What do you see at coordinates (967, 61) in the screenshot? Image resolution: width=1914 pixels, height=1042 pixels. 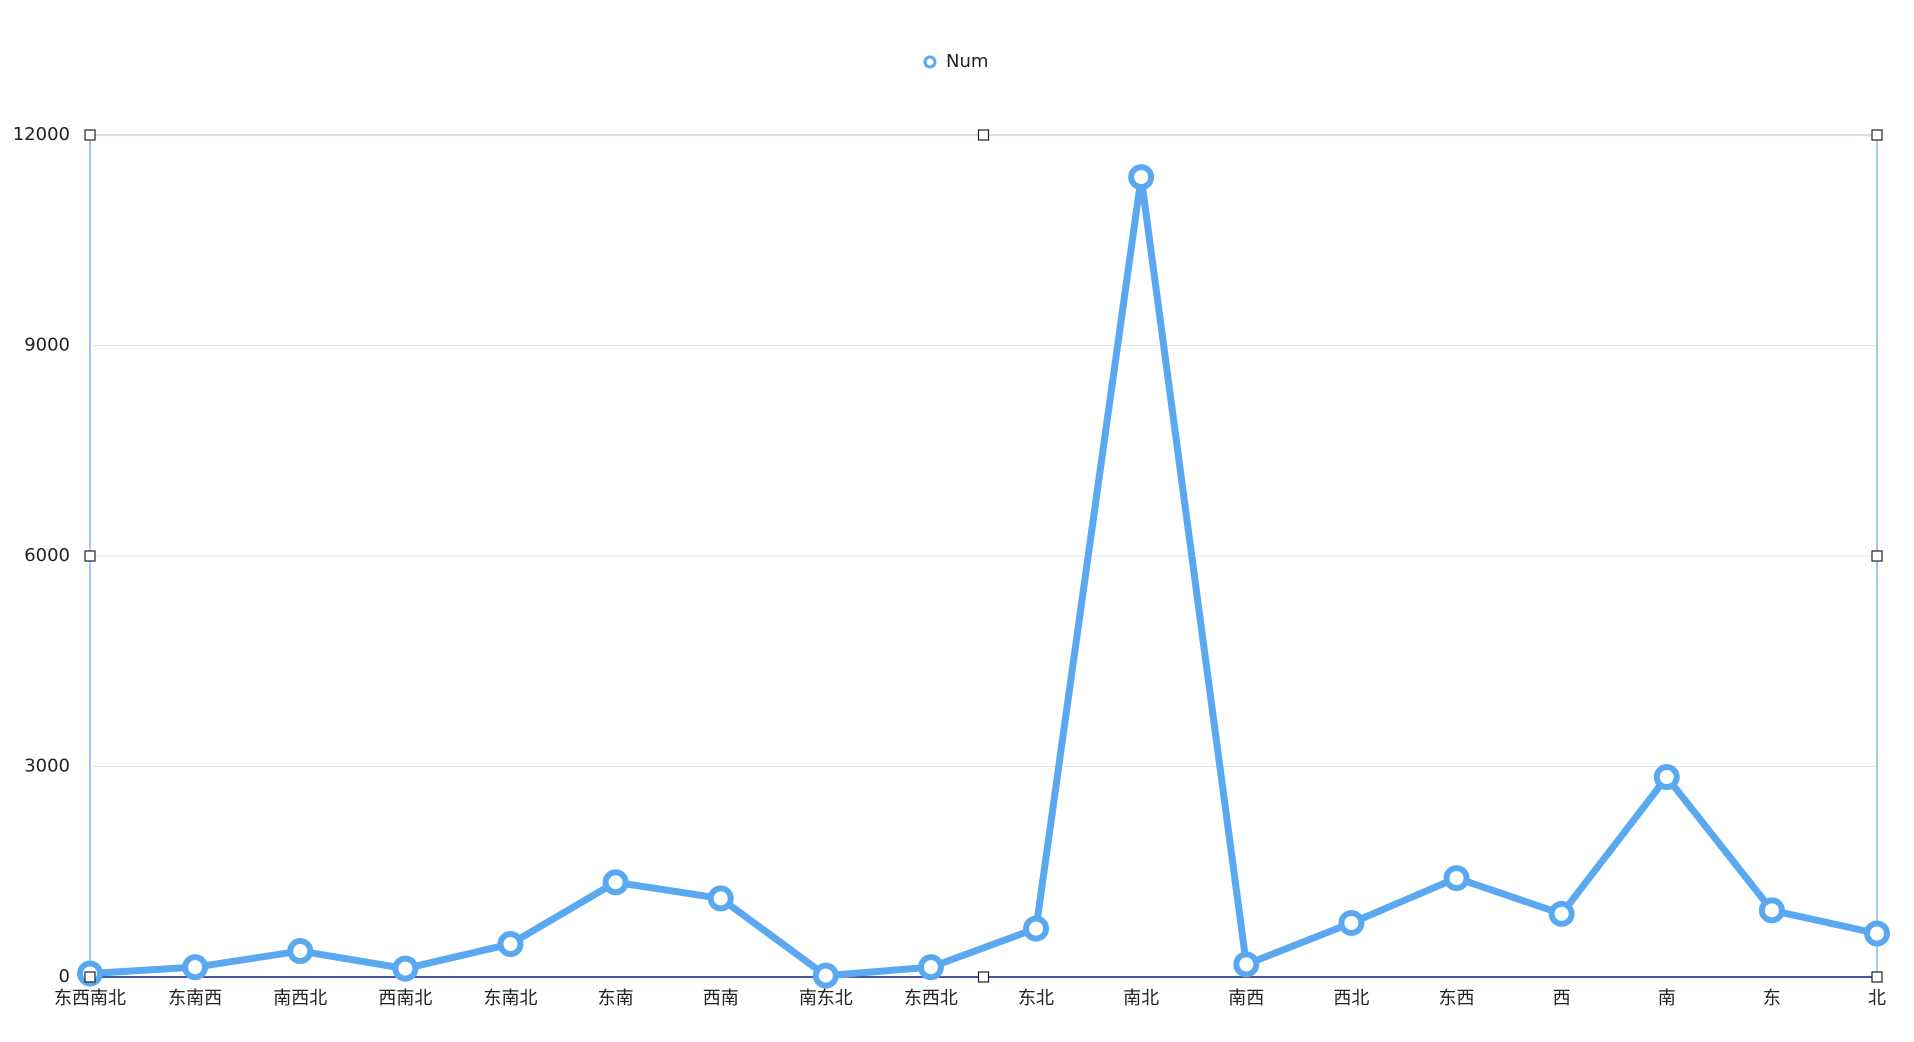 I see `legend-label: Num` at bounding box center [967, 61].